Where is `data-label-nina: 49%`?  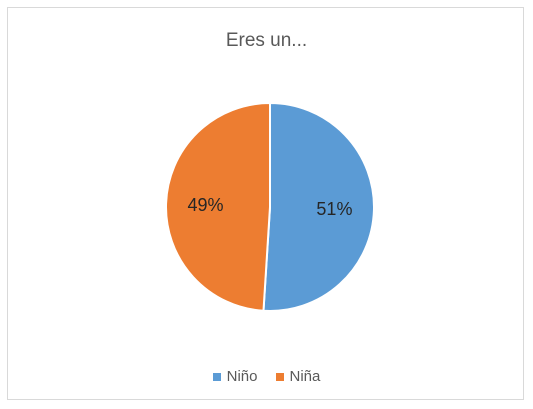
data-label-nina: 49% is located at coordinates (206, 205).